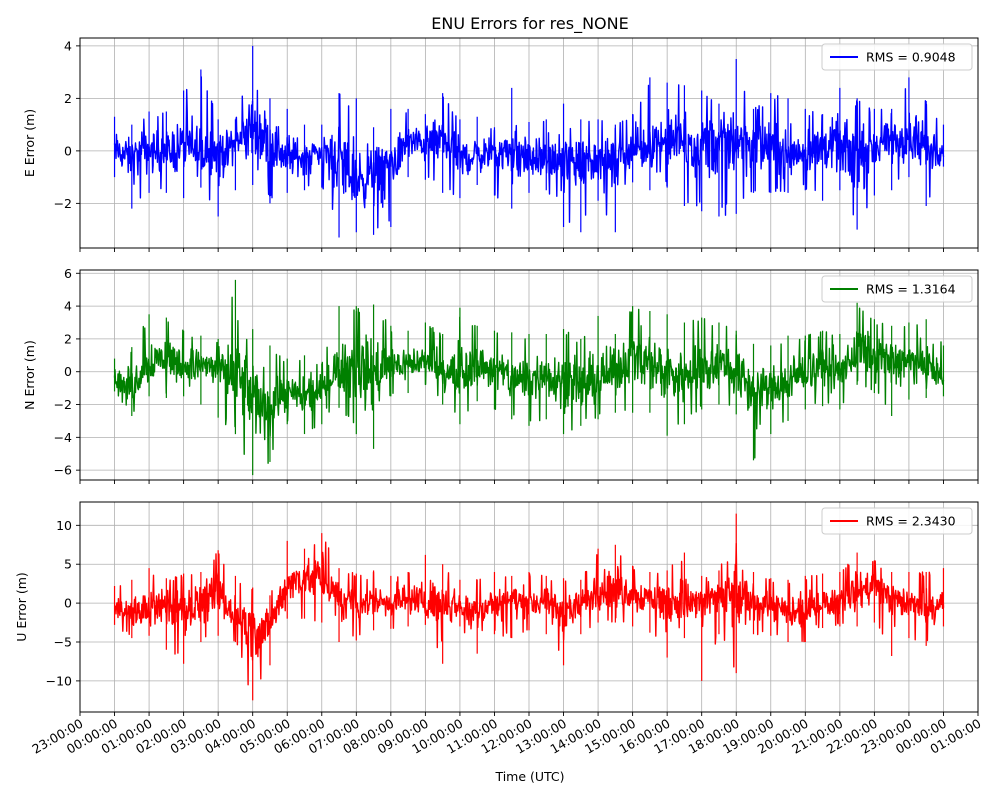 This screenshot has width=1000, height=800. Describe the element at coordinates (911, 289) in the screenshot. I see `legend-label: RMS = 1.3164` at that location.